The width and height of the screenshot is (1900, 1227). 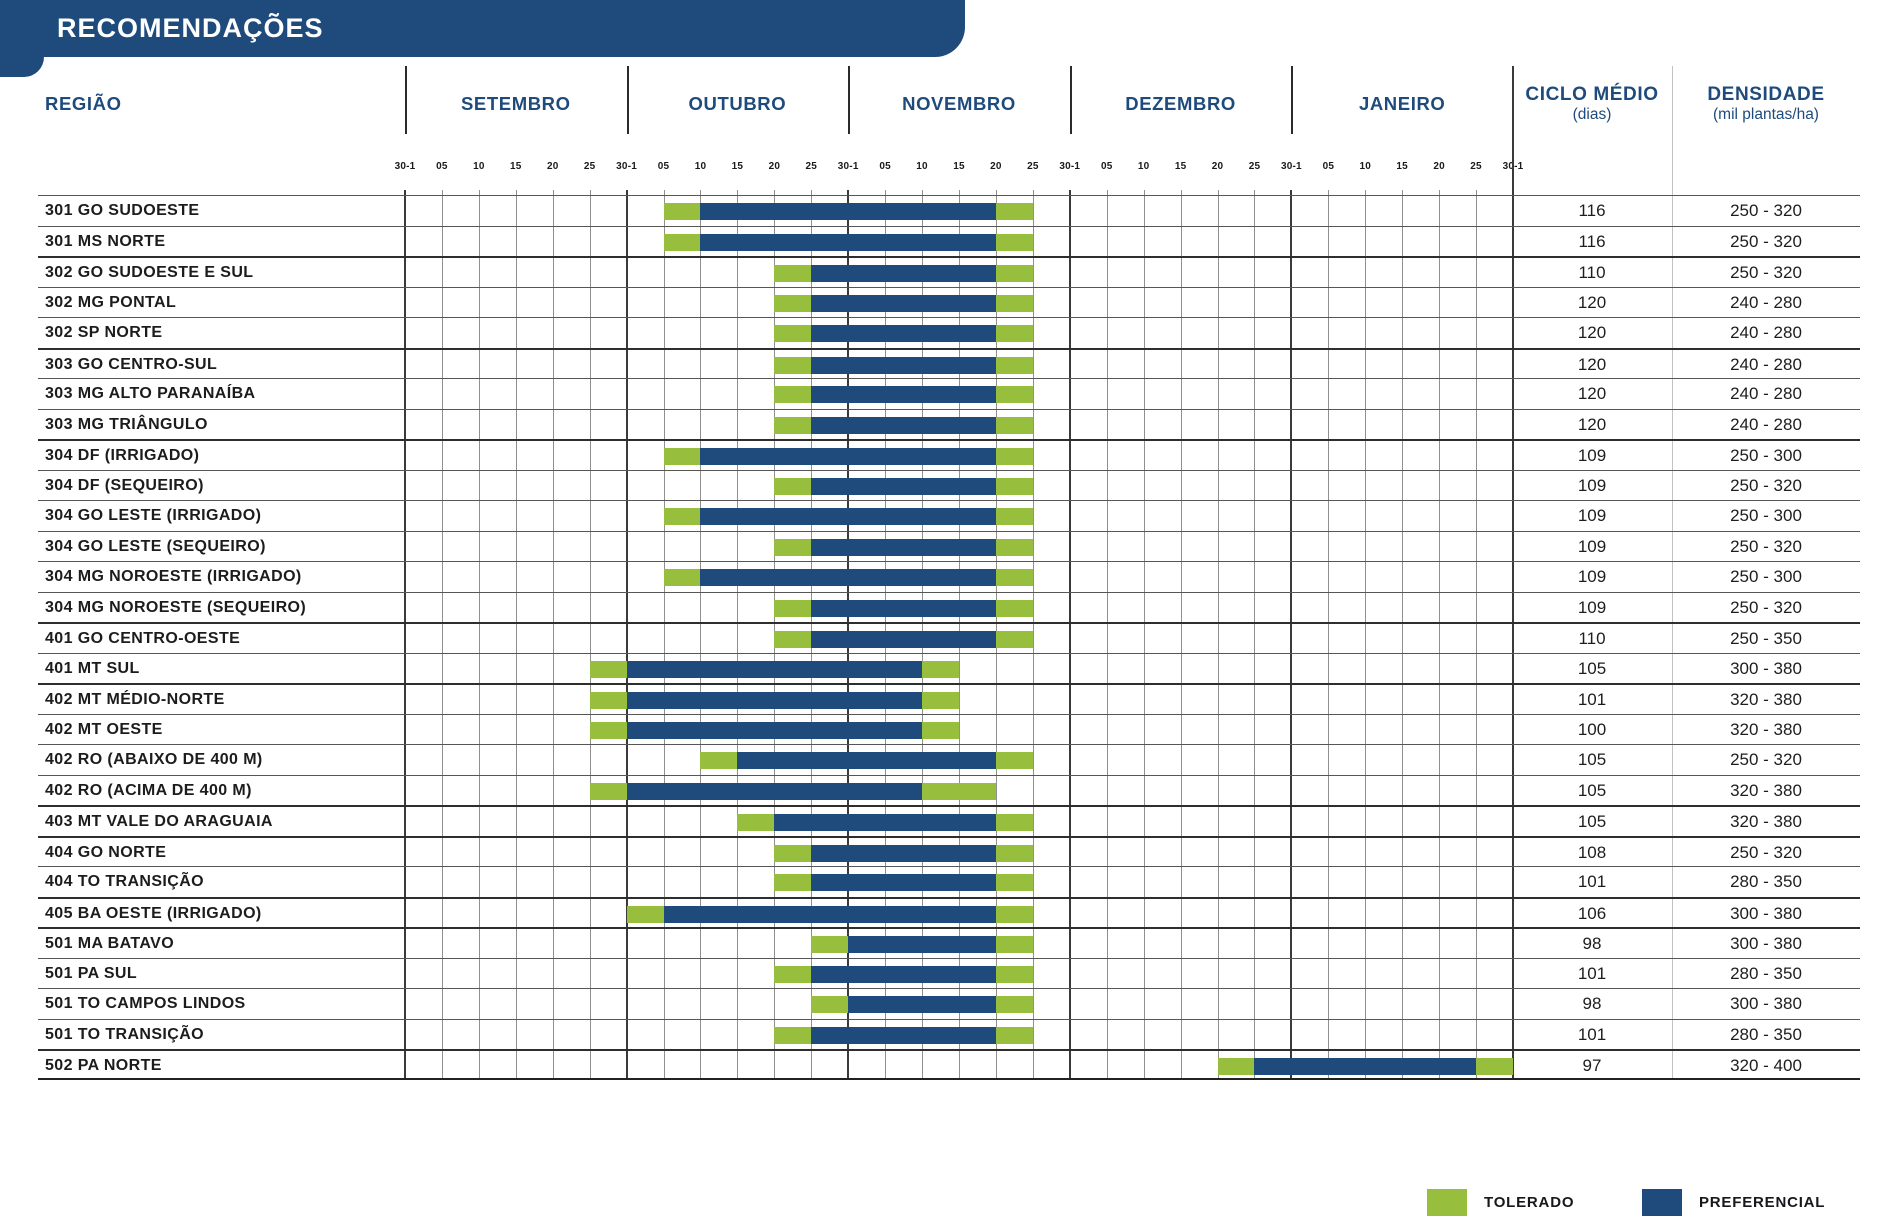 I want to click on ciclo-medio-value: 108, so click(x=1592, y=852).